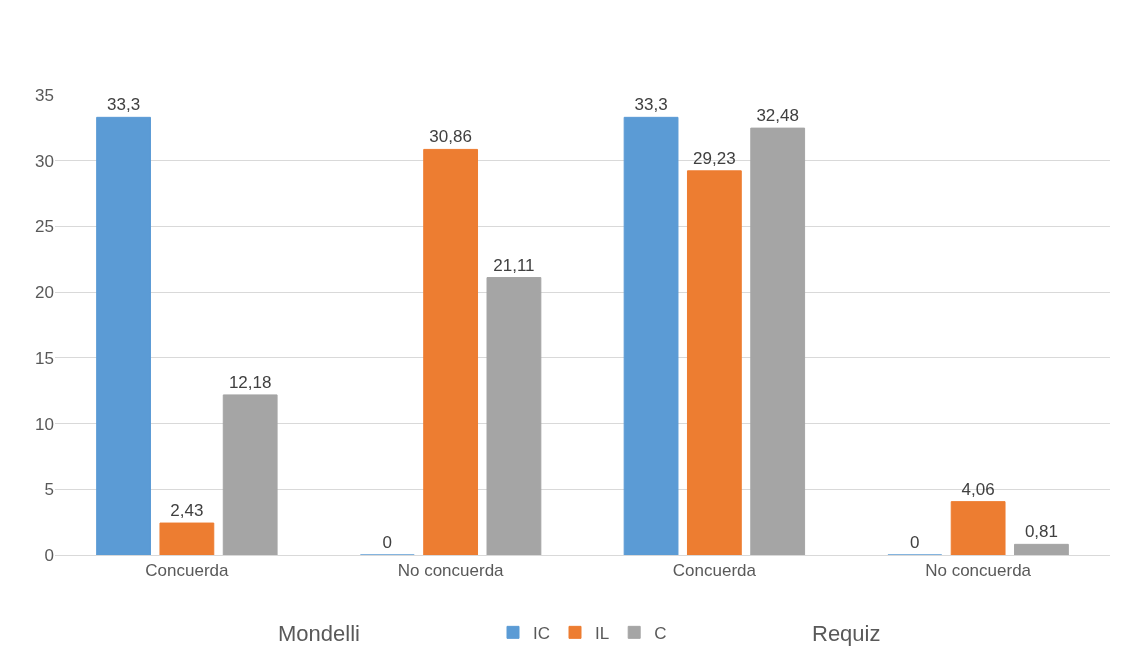  What do you see at coordinates (49, 490) in the screenshot?
I see `y-tick-label: 5` at bounding box center [49, 490].